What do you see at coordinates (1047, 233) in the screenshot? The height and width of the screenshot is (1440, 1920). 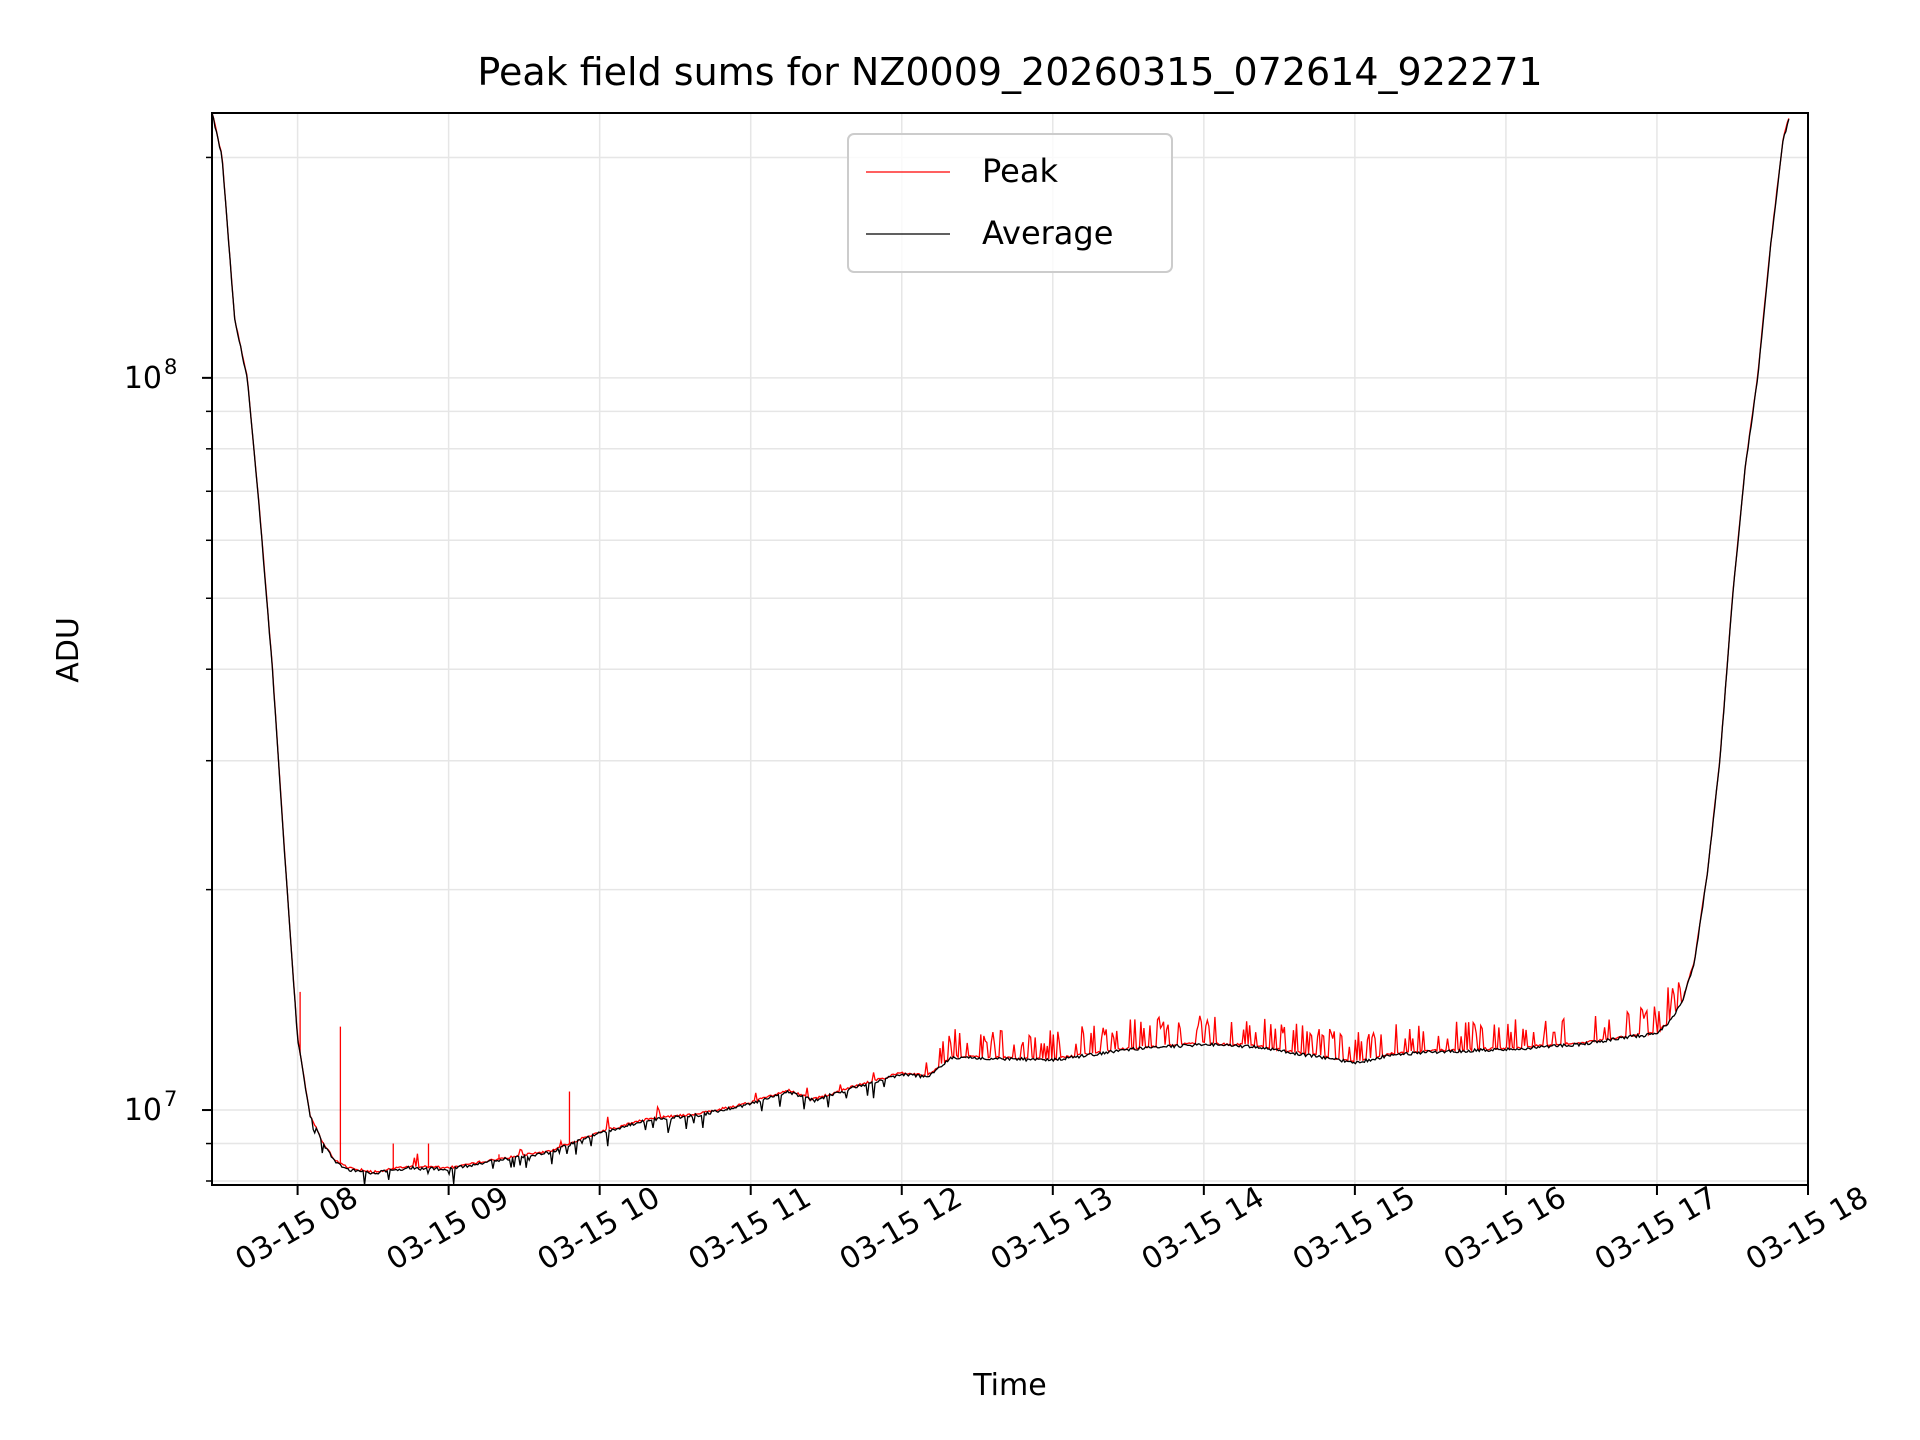 I see `legend-label-average: Average` at bounding box center [1047, 233].